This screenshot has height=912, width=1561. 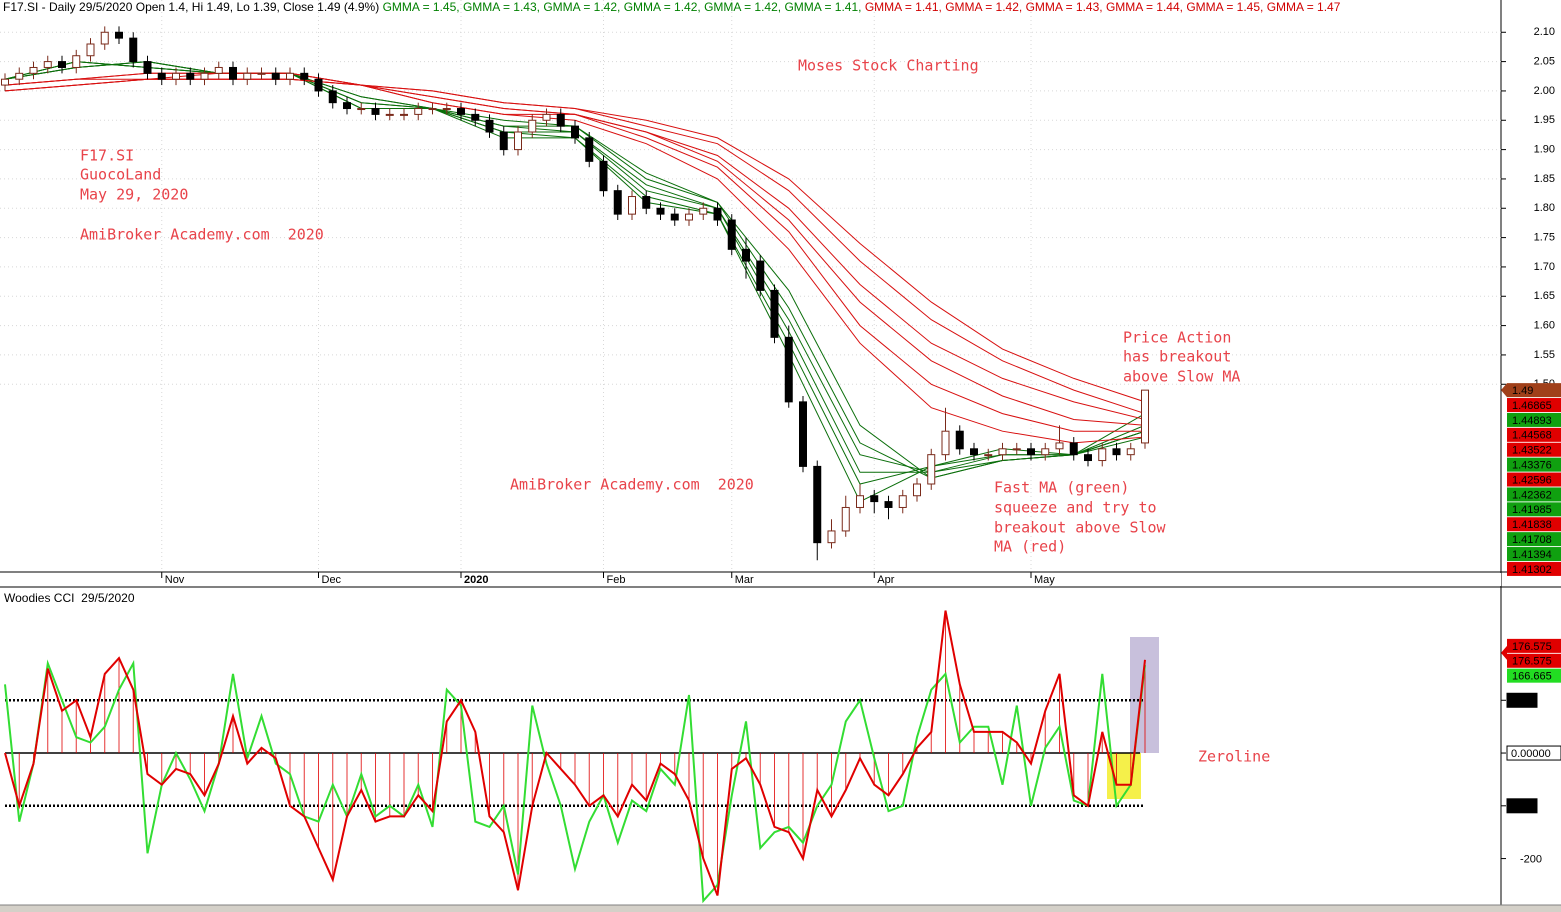 What do you see at coordinates (885, 580) in the screenshot?
I see `x-tick-label: Apr` at bounding box center [885, 580].